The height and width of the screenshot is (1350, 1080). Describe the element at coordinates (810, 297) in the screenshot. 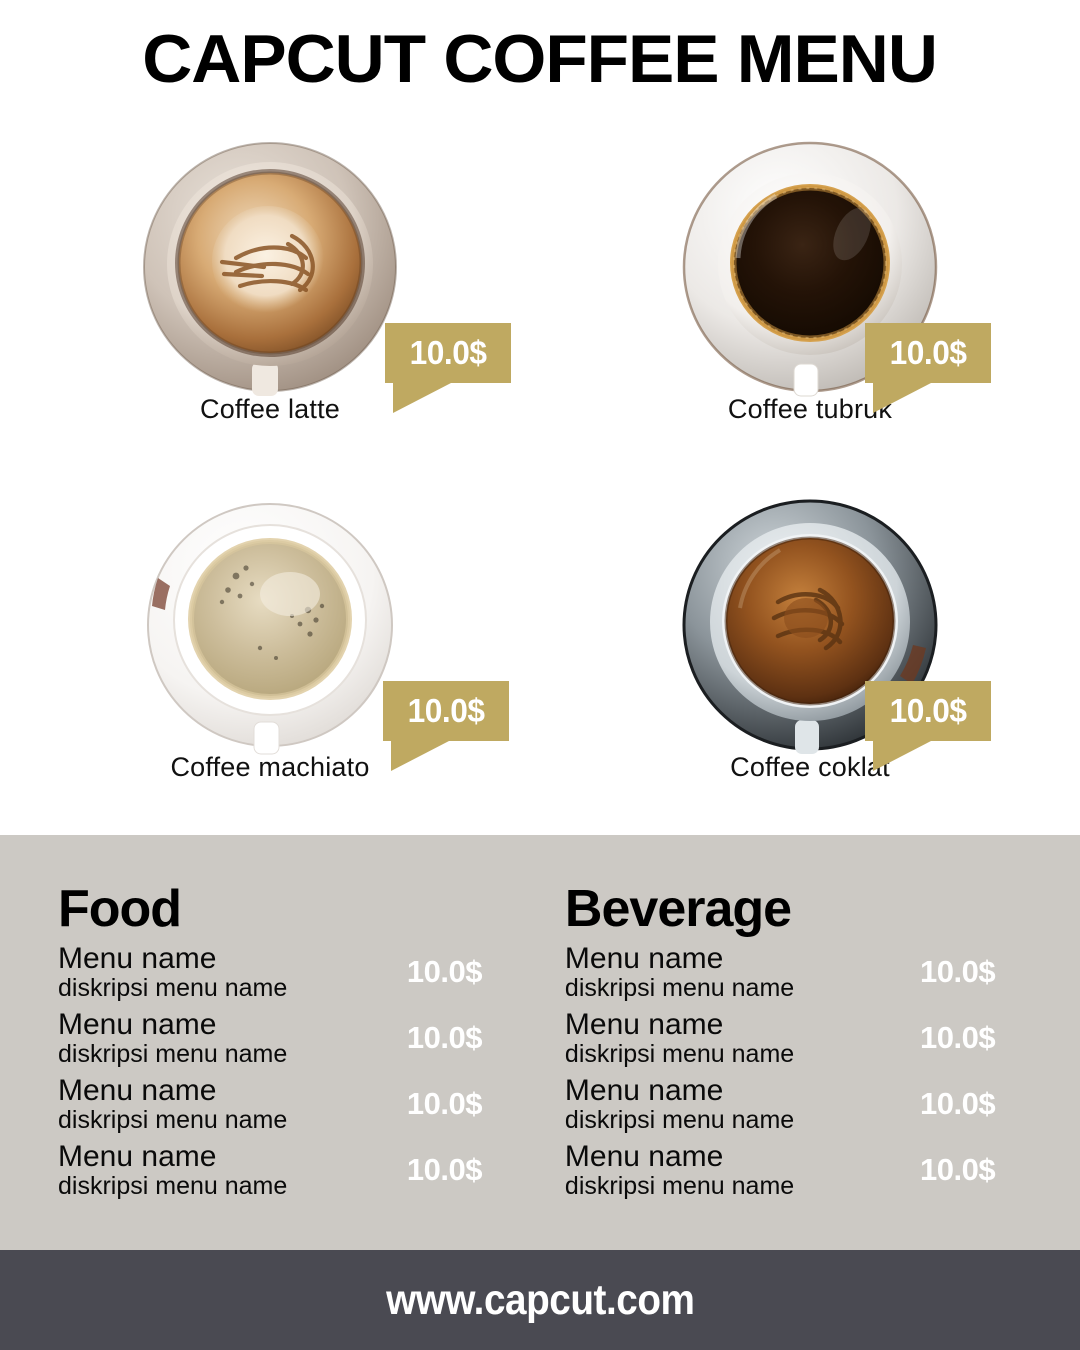

I see `coffee-item-card: Coffee tubruk 10.0$` at that location.